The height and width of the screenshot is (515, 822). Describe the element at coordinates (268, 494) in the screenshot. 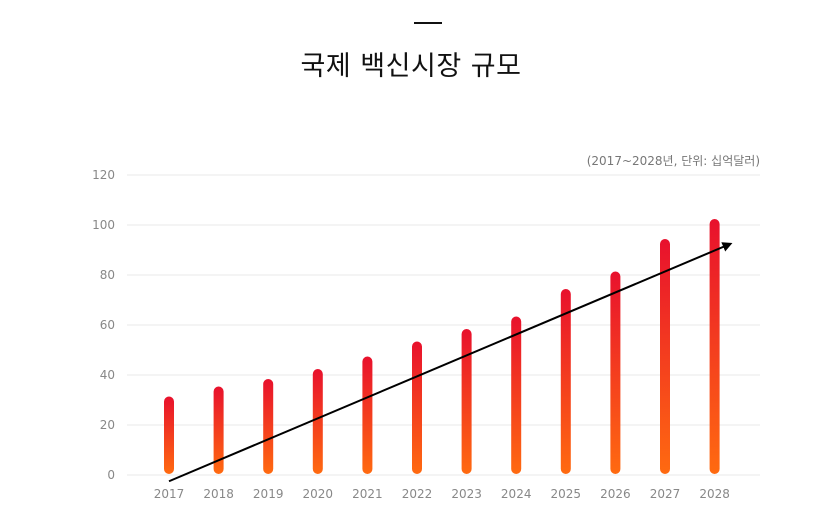

I see `x-tick-label: 2019` at that location.